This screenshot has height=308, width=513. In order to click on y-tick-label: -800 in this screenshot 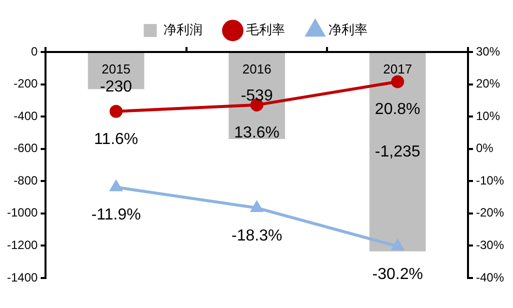, I will do `click(26, 180)`.